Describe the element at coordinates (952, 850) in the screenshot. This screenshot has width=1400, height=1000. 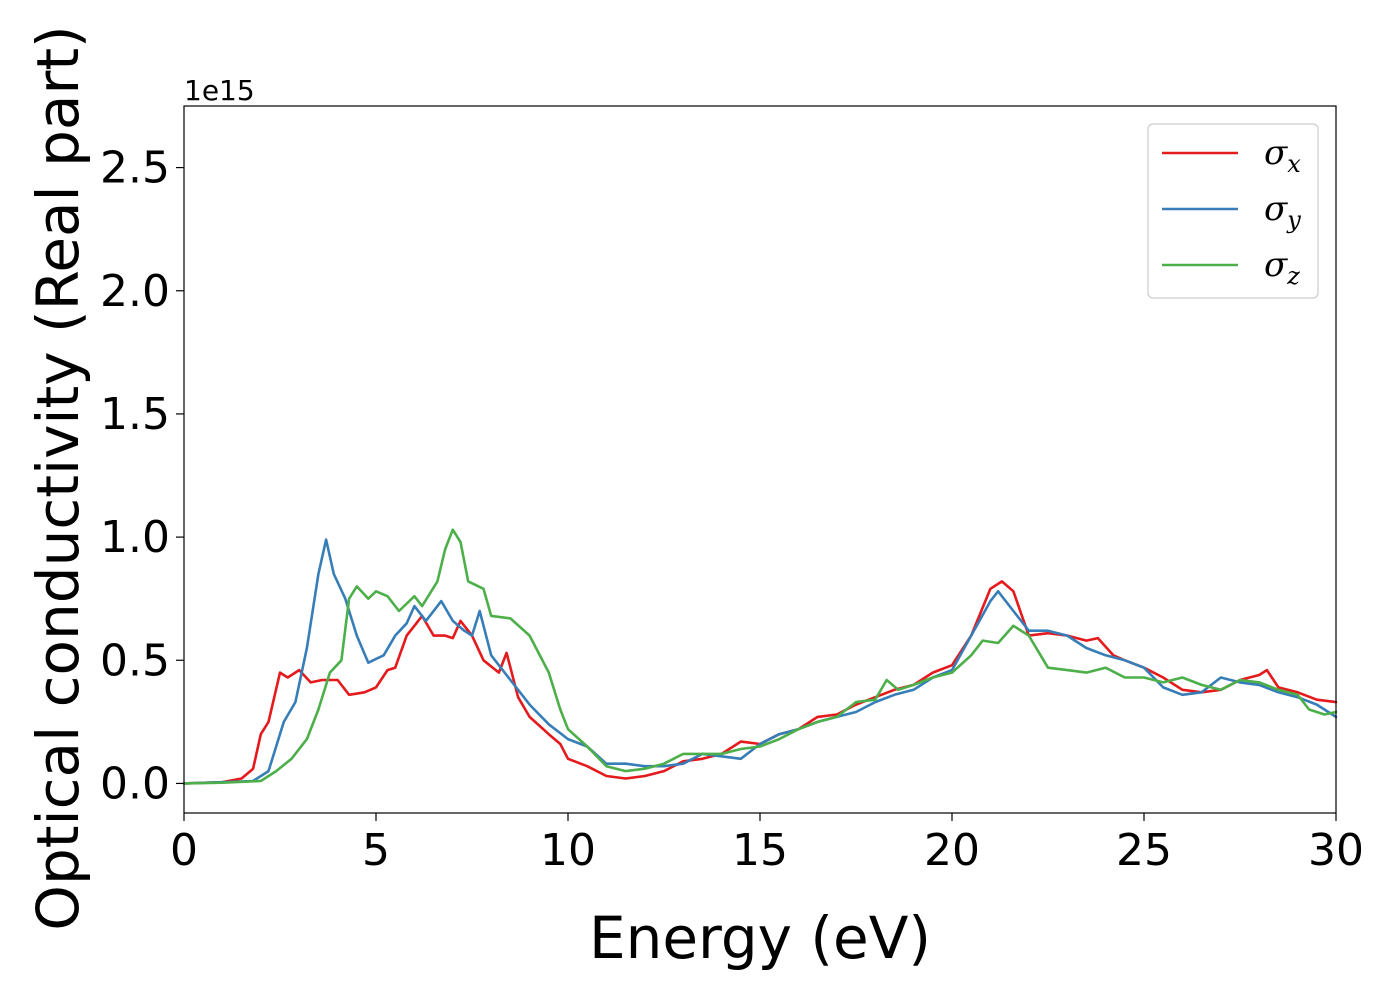
I see `x-tick-label: 20` at that location.